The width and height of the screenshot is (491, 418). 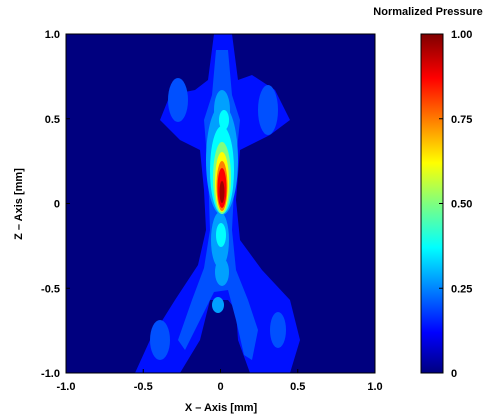 I want to click on colorbar-ticks: 1.00 0.75 0.50 0.25 0, so click(x=455, y=204).